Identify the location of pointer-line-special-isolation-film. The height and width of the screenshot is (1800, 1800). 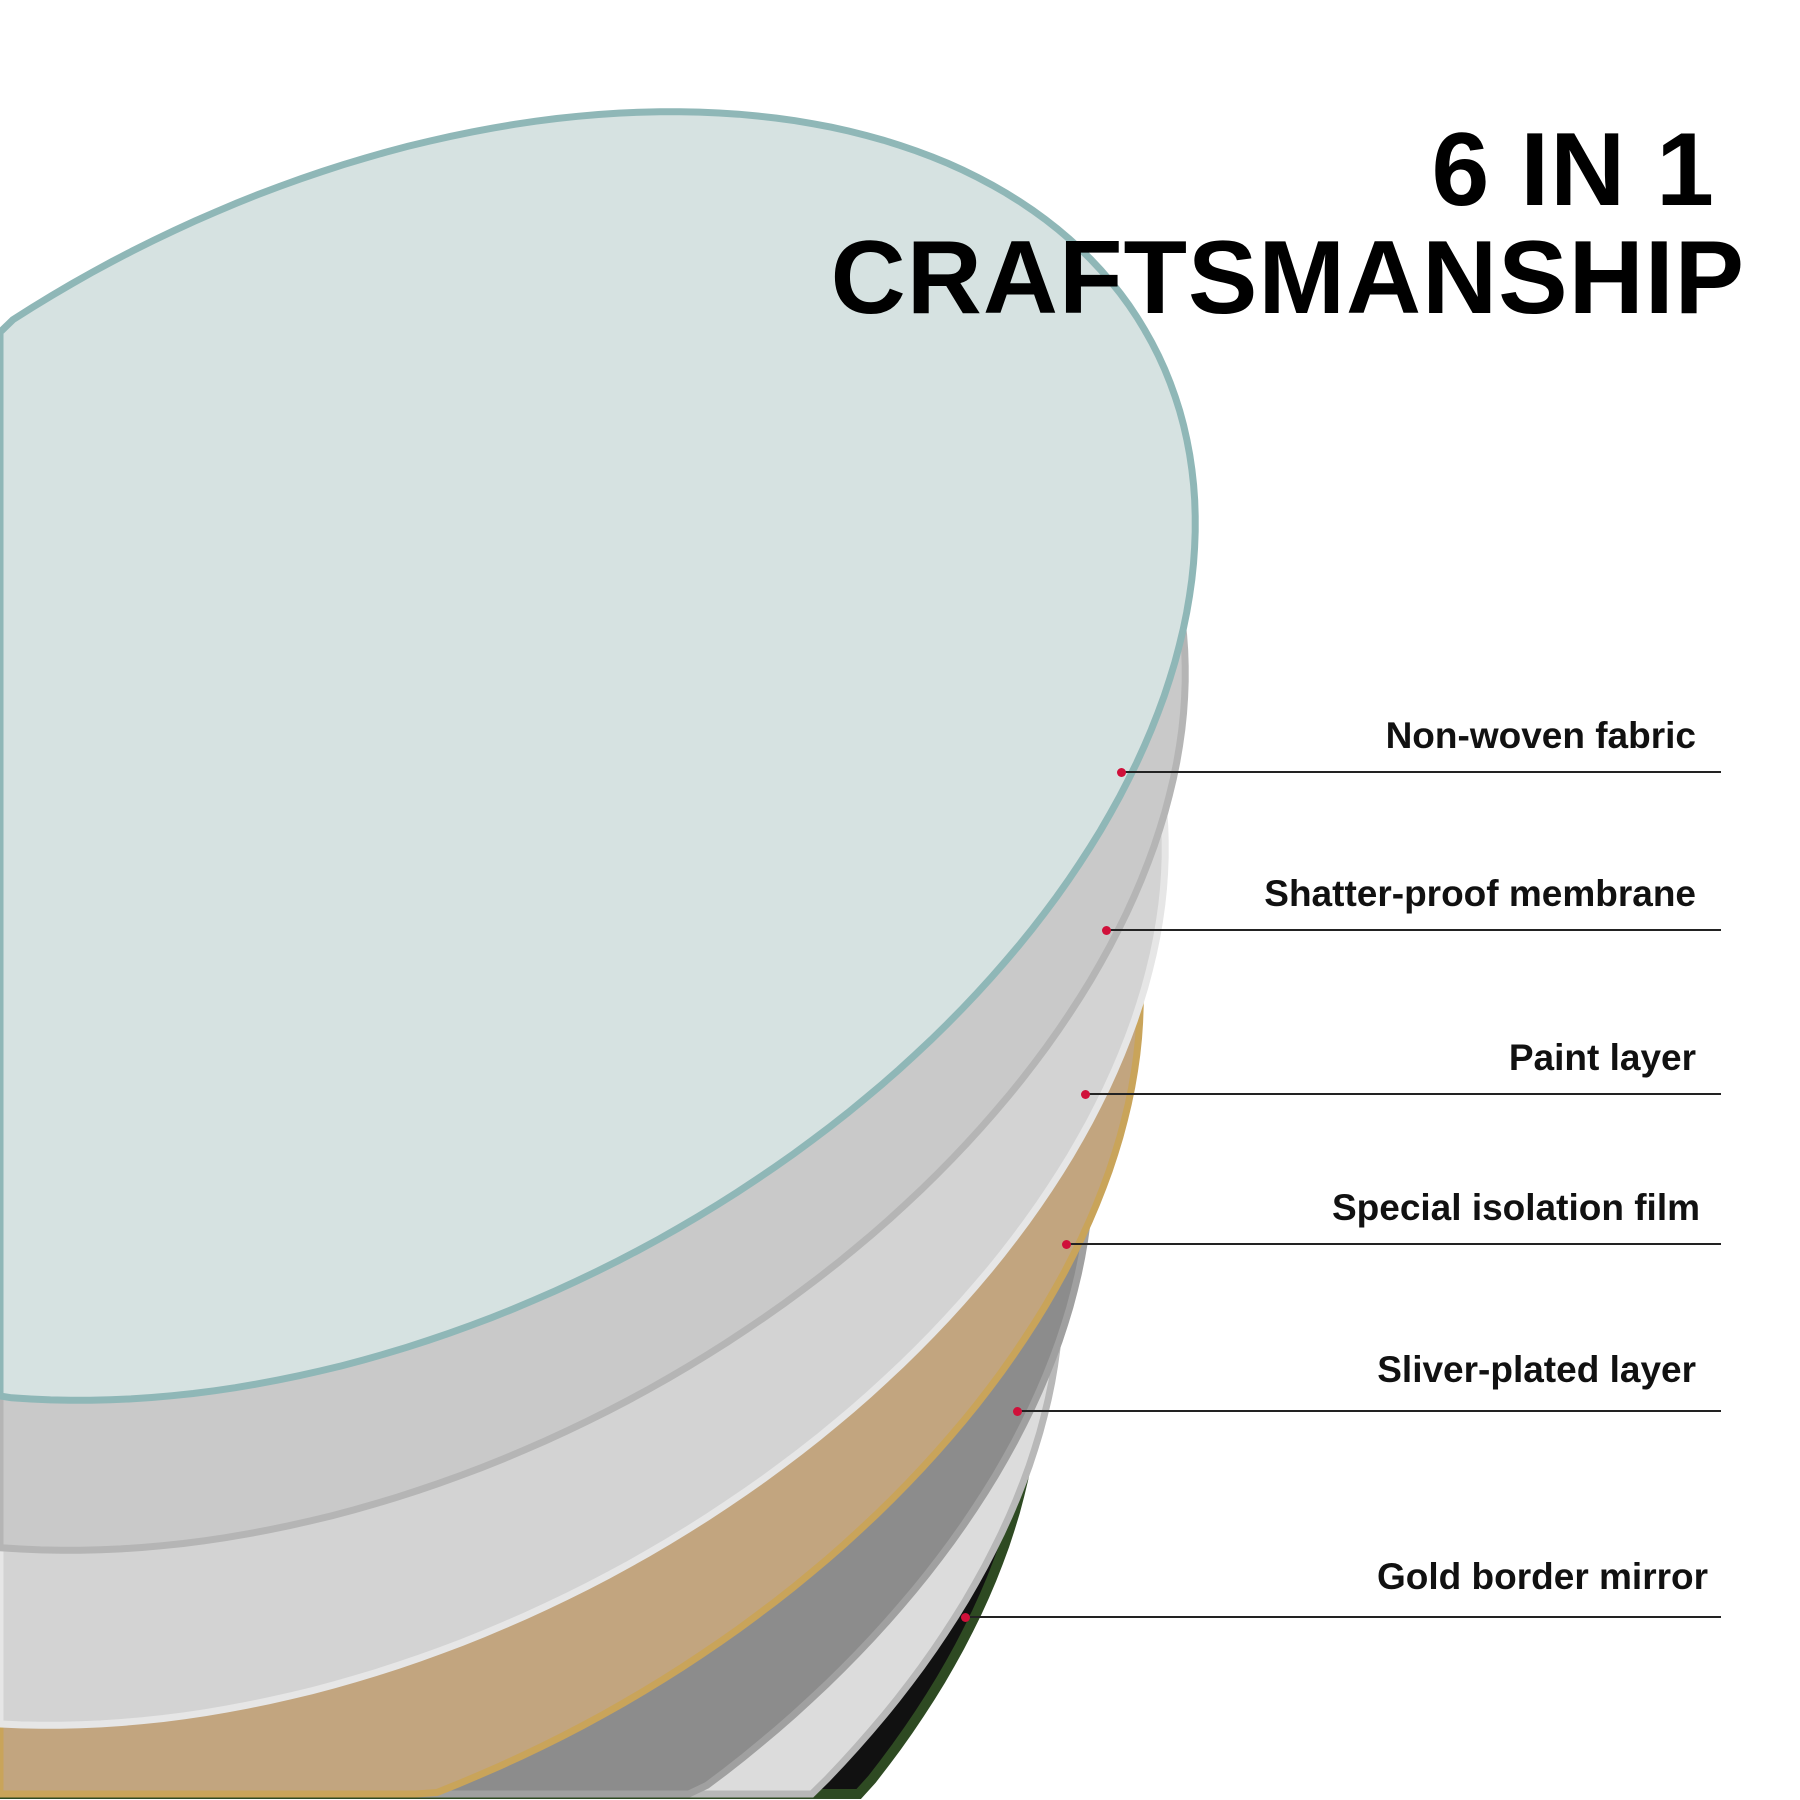
(1393, 1244).